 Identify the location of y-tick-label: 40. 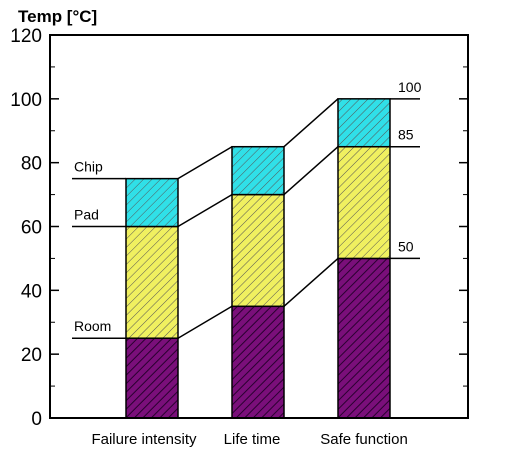
(31, 291).